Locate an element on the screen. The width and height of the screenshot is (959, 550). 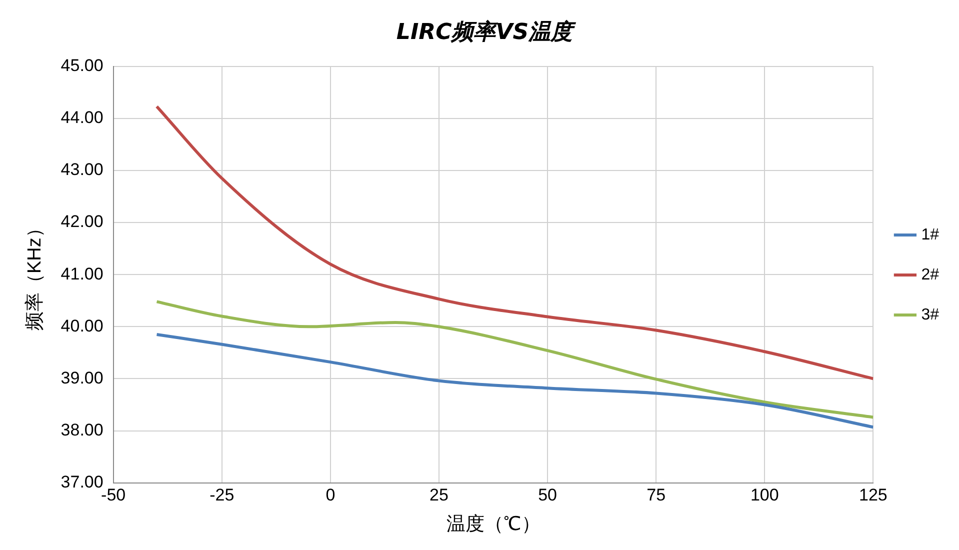
legend-label: 3# is located at coordinates (930, 315).